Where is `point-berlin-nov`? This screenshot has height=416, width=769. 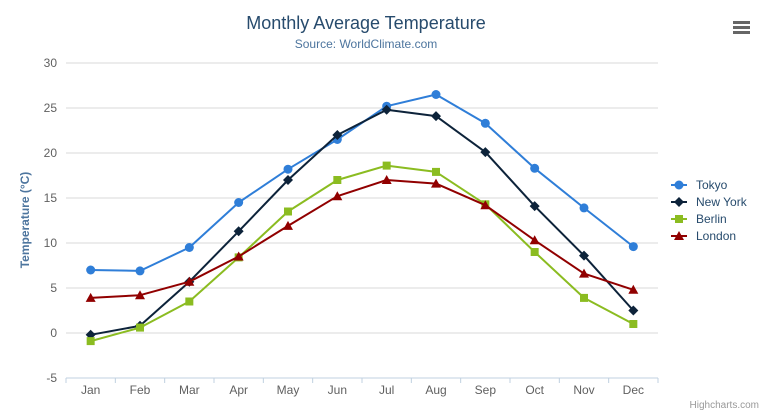 point-berlin-nov is located at coordinates (584, 297).